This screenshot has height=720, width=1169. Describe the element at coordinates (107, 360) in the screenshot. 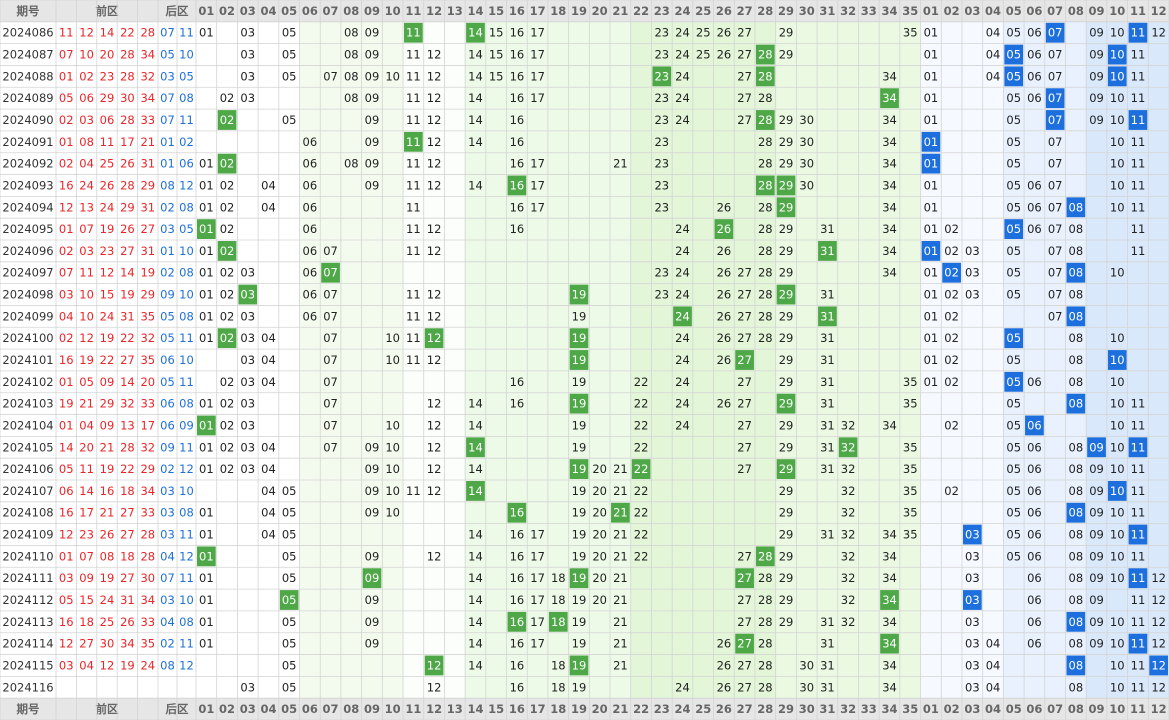

I see `front-number: 22` at that location.